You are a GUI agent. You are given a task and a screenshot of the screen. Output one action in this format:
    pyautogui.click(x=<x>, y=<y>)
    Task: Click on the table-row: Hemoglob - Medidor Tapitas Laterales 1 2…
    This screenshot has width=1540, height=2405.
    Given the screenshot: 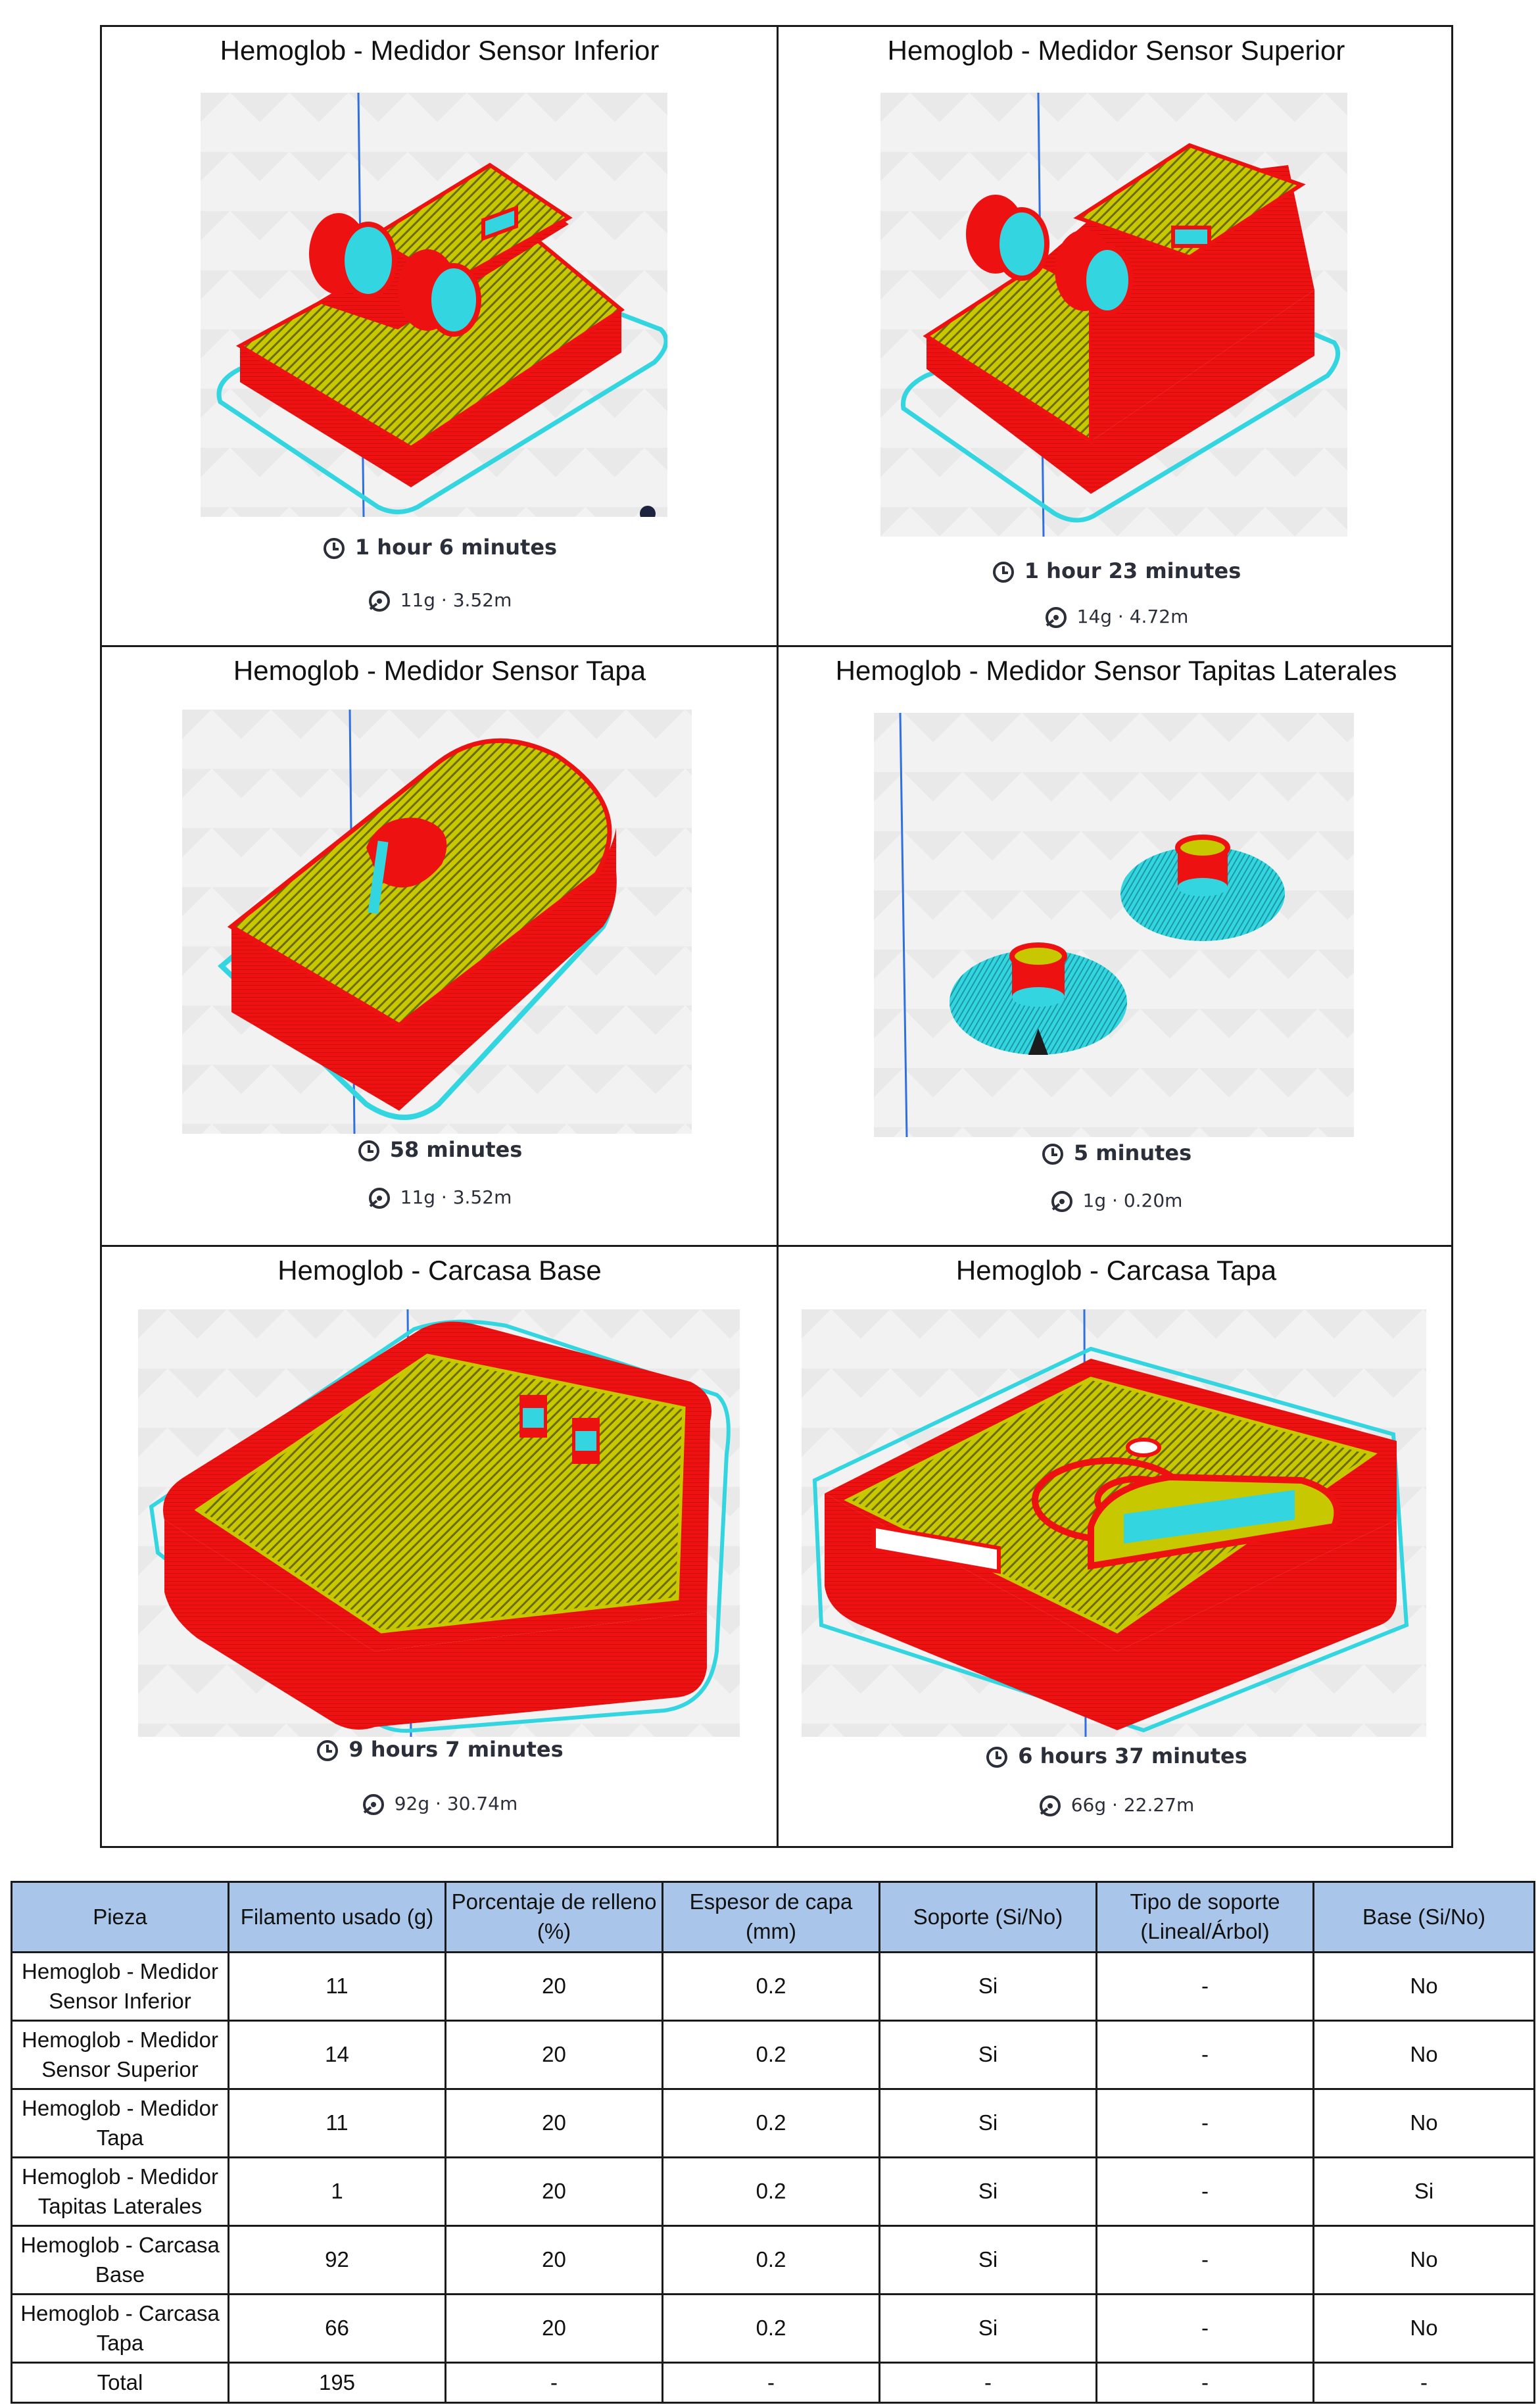 What is the action you would take?
    pyautogui.click(x=773, y=2191)
    